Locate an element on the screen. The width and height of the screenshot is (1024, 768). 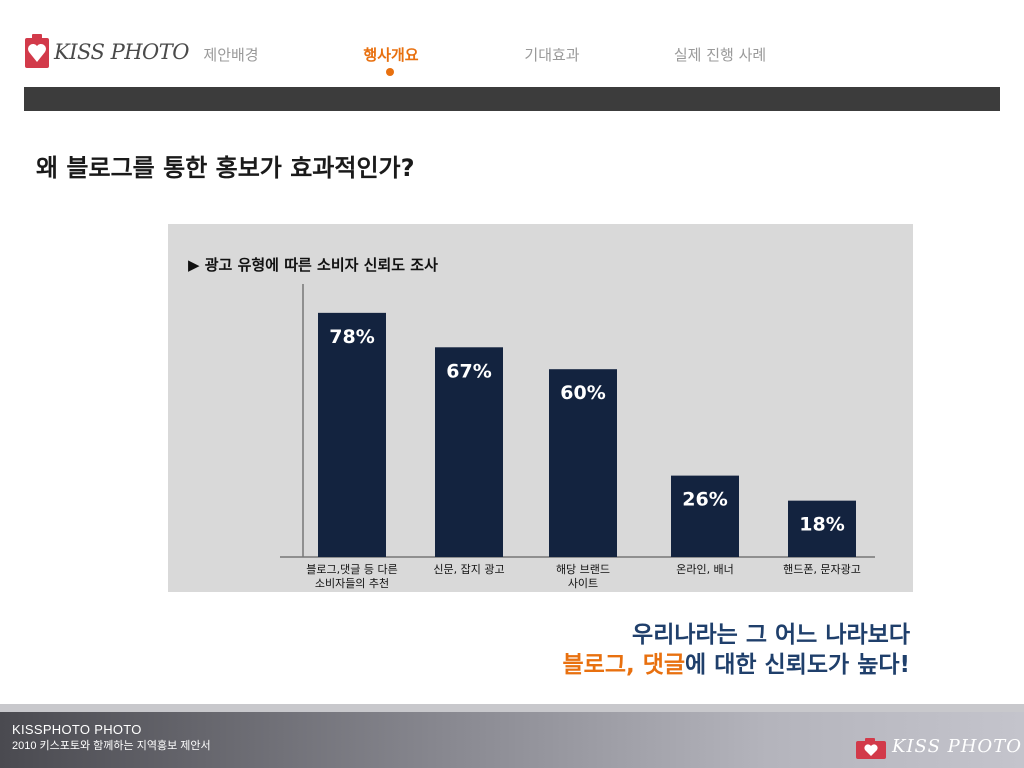
x-tick-label-5: 핸드폰, 문자광고 is located at coordinates (822, 569).